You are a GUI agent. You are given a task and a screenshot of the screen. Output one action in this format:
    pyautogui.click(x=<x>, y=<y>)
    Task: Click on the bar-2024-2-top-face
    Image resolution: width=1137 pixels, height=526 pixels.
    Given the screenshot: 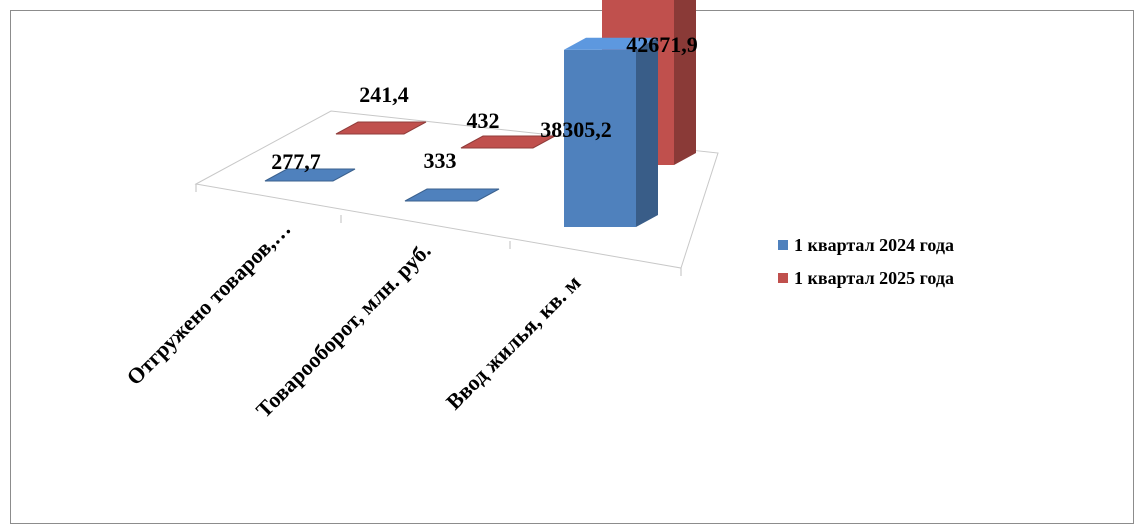 What is the action you would take?
    pyautogui.click(x=611, y=43)
    